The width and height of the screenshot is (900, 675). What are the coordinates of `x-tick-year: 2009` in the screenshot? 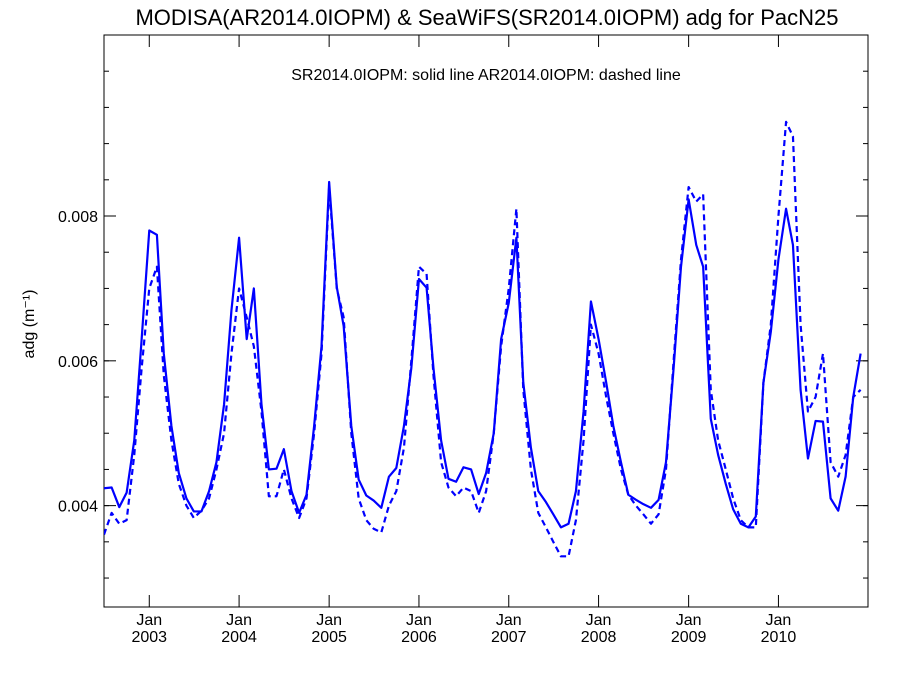 It's located at (689, 637).